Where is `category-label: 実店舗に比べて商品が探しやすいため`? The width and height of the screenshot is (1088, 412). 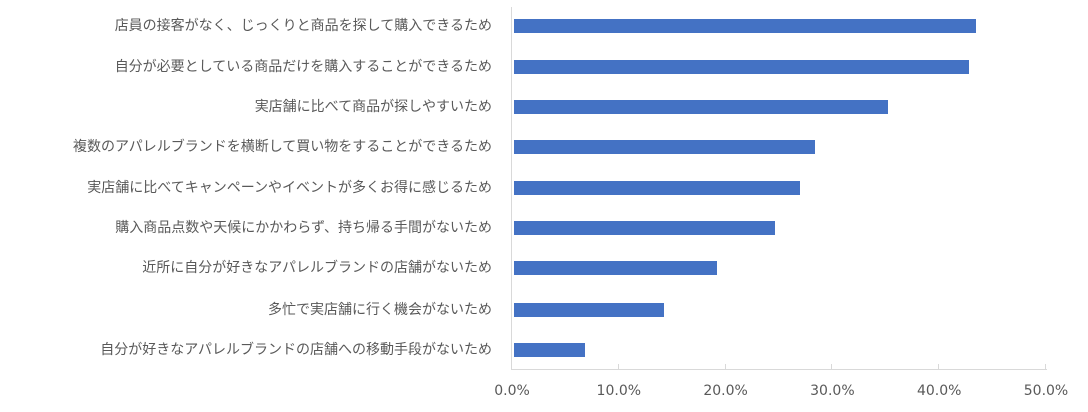 category-label: 実店舗に比べて商品が探しやすいため is located at coordinates (373, 107).